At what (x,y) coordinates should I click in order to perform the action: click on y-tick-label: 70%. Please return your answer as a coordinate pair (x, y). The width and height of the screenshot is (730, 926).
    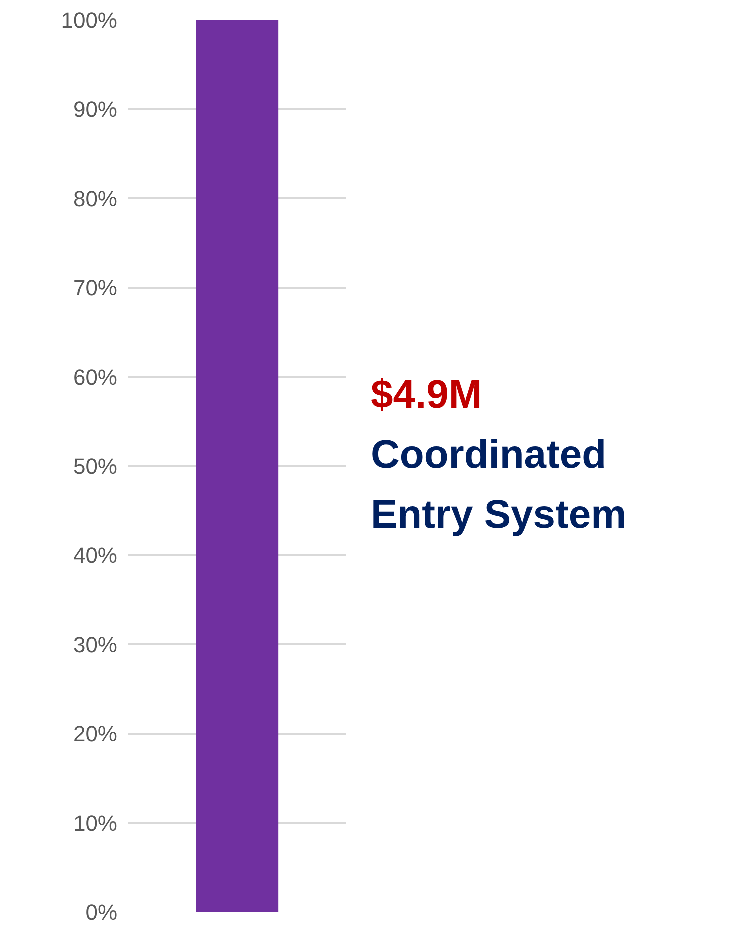
    Looking at the image, I should click on (95, 288).